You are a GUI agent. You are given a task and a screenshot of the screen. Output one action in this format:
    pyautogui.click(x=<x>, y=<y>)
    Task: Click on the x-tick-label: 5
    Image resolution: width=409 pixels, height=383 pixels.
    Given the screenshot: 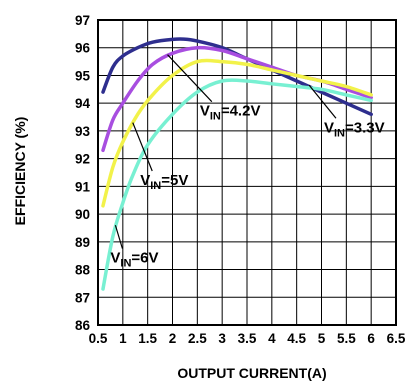 What is the action you would take?
    pyautogui.click(x=322, y=338)
    